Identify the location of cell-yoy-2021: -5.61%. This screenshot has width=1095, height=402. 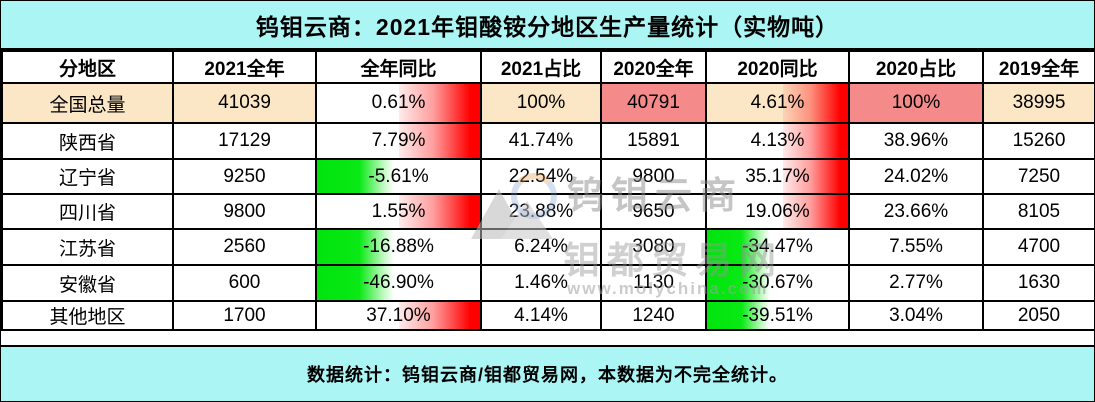
(398, 176).